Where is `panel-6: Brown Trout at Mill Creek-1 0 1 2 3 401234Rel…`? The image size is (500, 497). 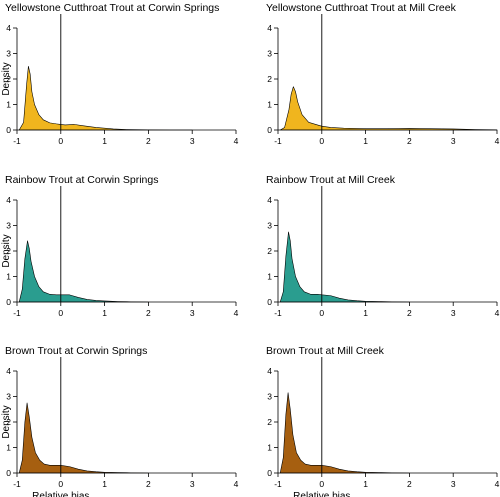
panel-6: Brown Trout at Mill Creek-1 0 1 2 3 401234Rel… is located at coordinates (383, 421).